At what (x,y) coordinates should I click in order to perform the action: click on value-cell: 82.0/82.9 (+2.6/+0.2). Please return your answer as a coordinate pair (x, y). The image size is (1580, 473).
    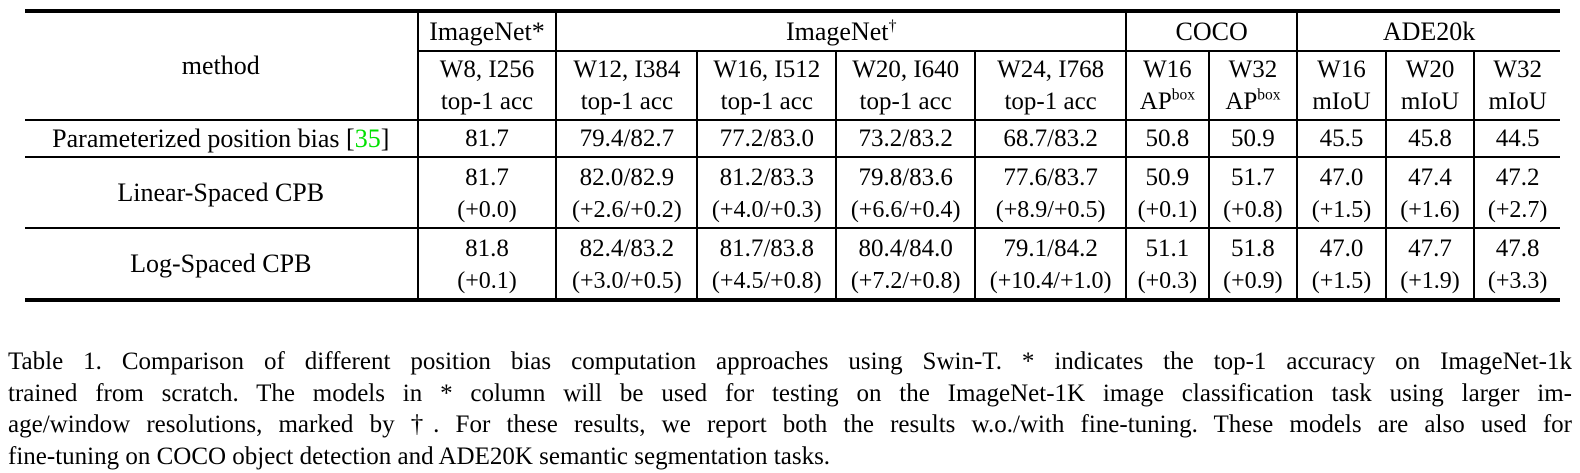
    Looking at the image, I should click on (626, 193).